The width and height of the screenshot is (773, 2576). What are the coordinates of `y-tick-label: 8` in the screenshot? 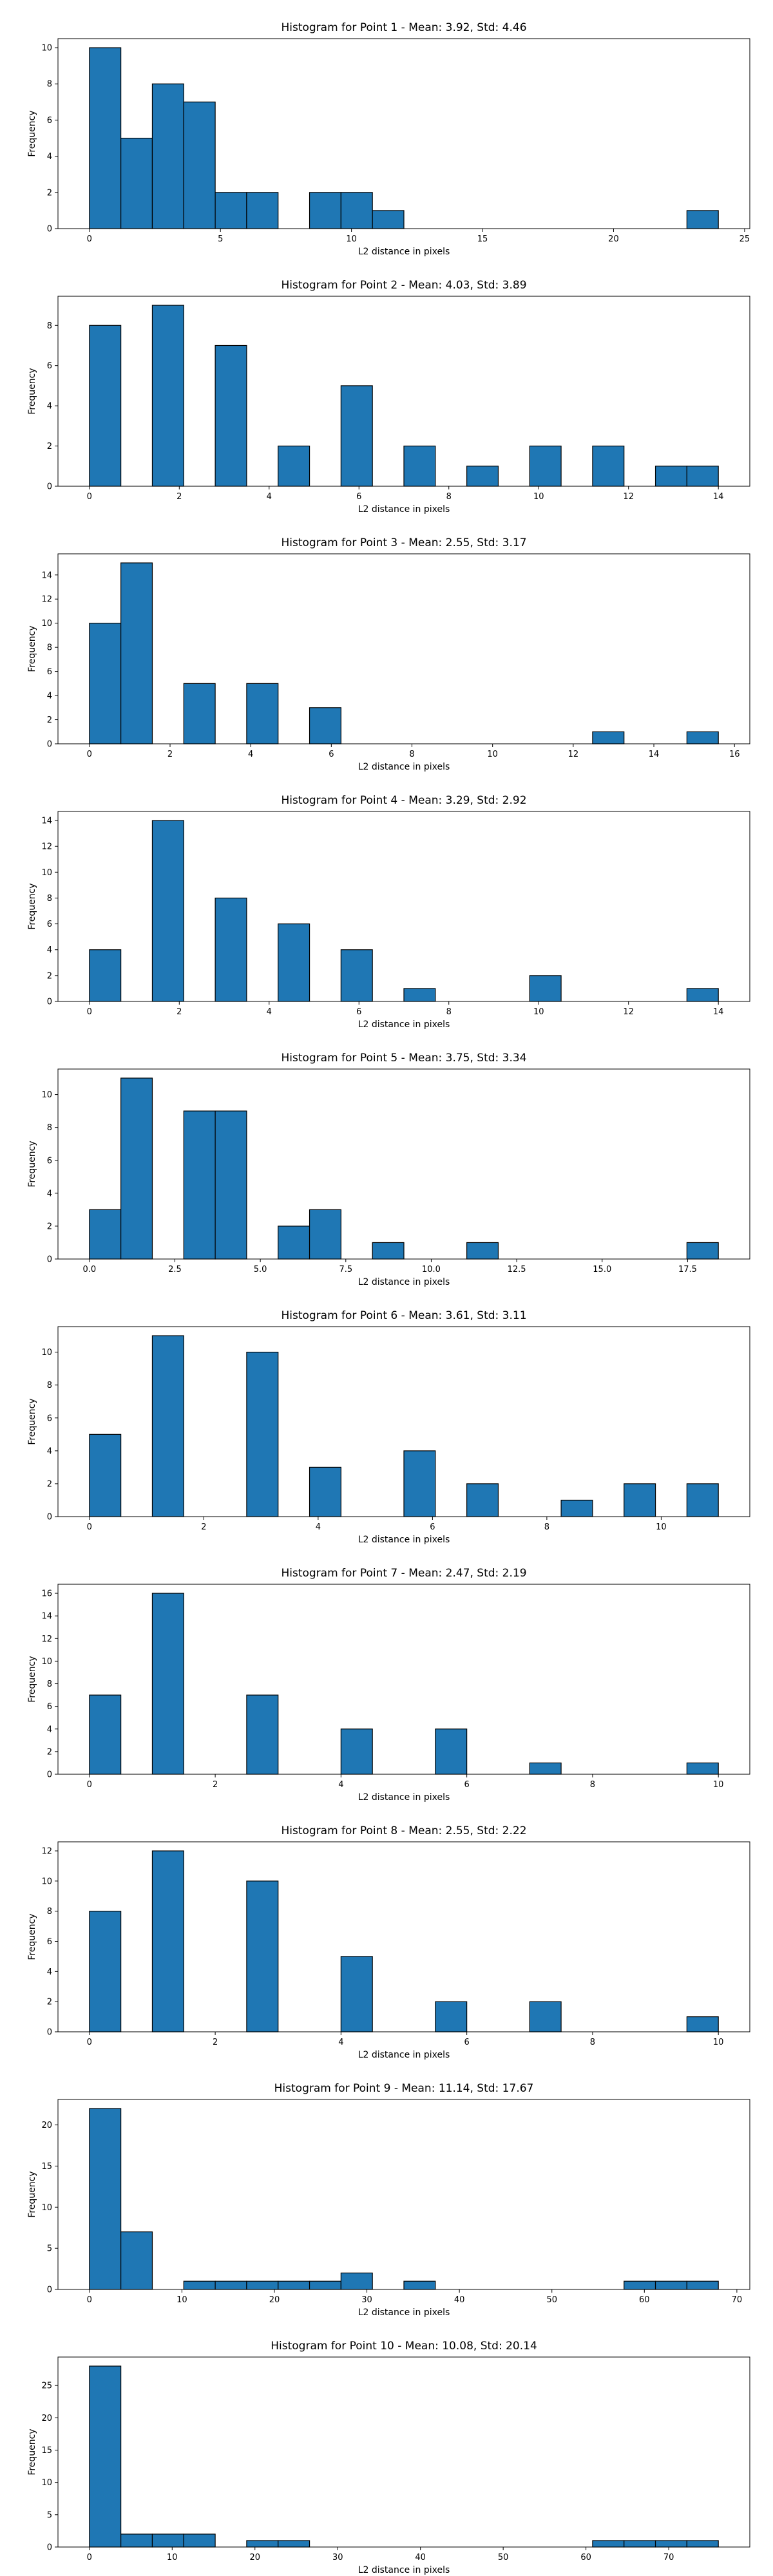 It's located at (50, 1385).